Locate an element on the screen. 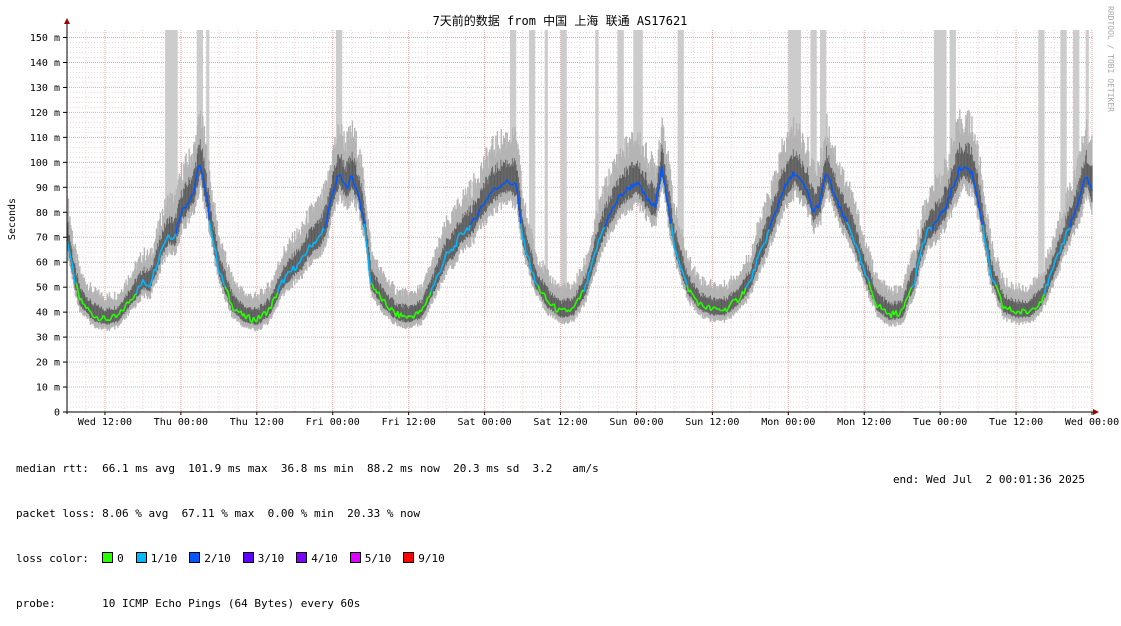 This screenshot has height=626, width=1121. y-tick-label: 100 m is located at coordinates (45, 163).